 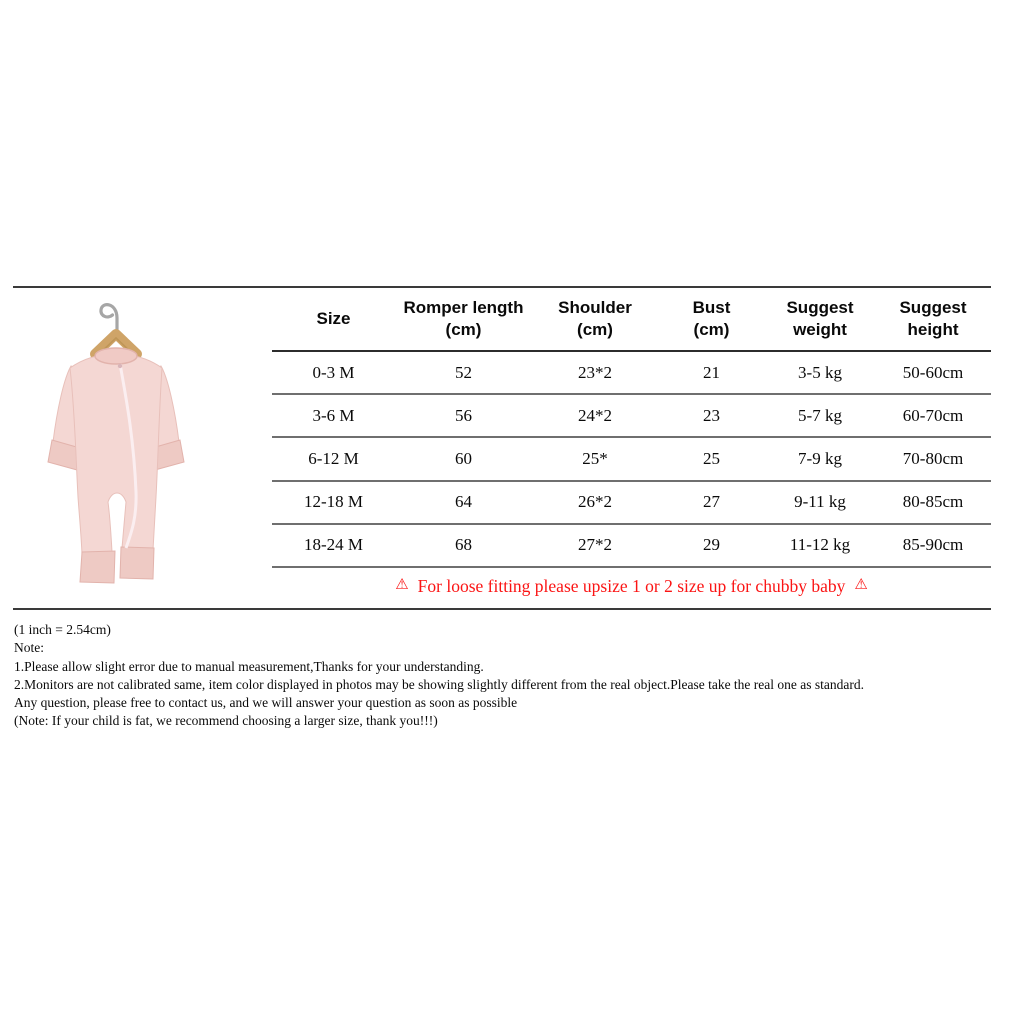 What do you see at coordinates (711, 502) in the screenshot?
I see `table-cell: 27` at bounding box center [711, 502].